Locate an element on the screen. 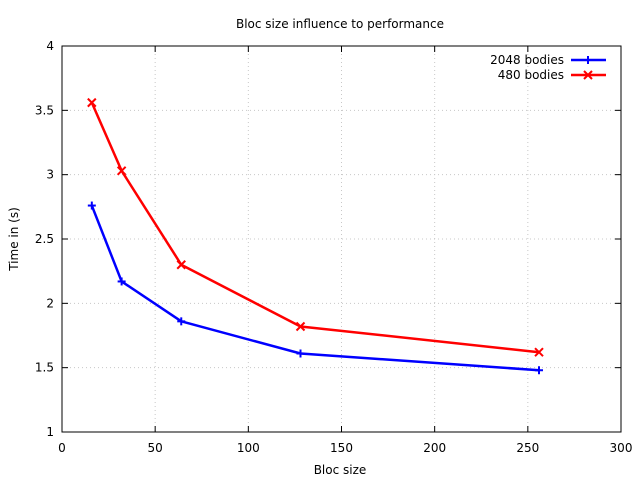 This screenshot has width=640, height=480. legend-entry: 480 bodies is located at coordinates (552, 75).